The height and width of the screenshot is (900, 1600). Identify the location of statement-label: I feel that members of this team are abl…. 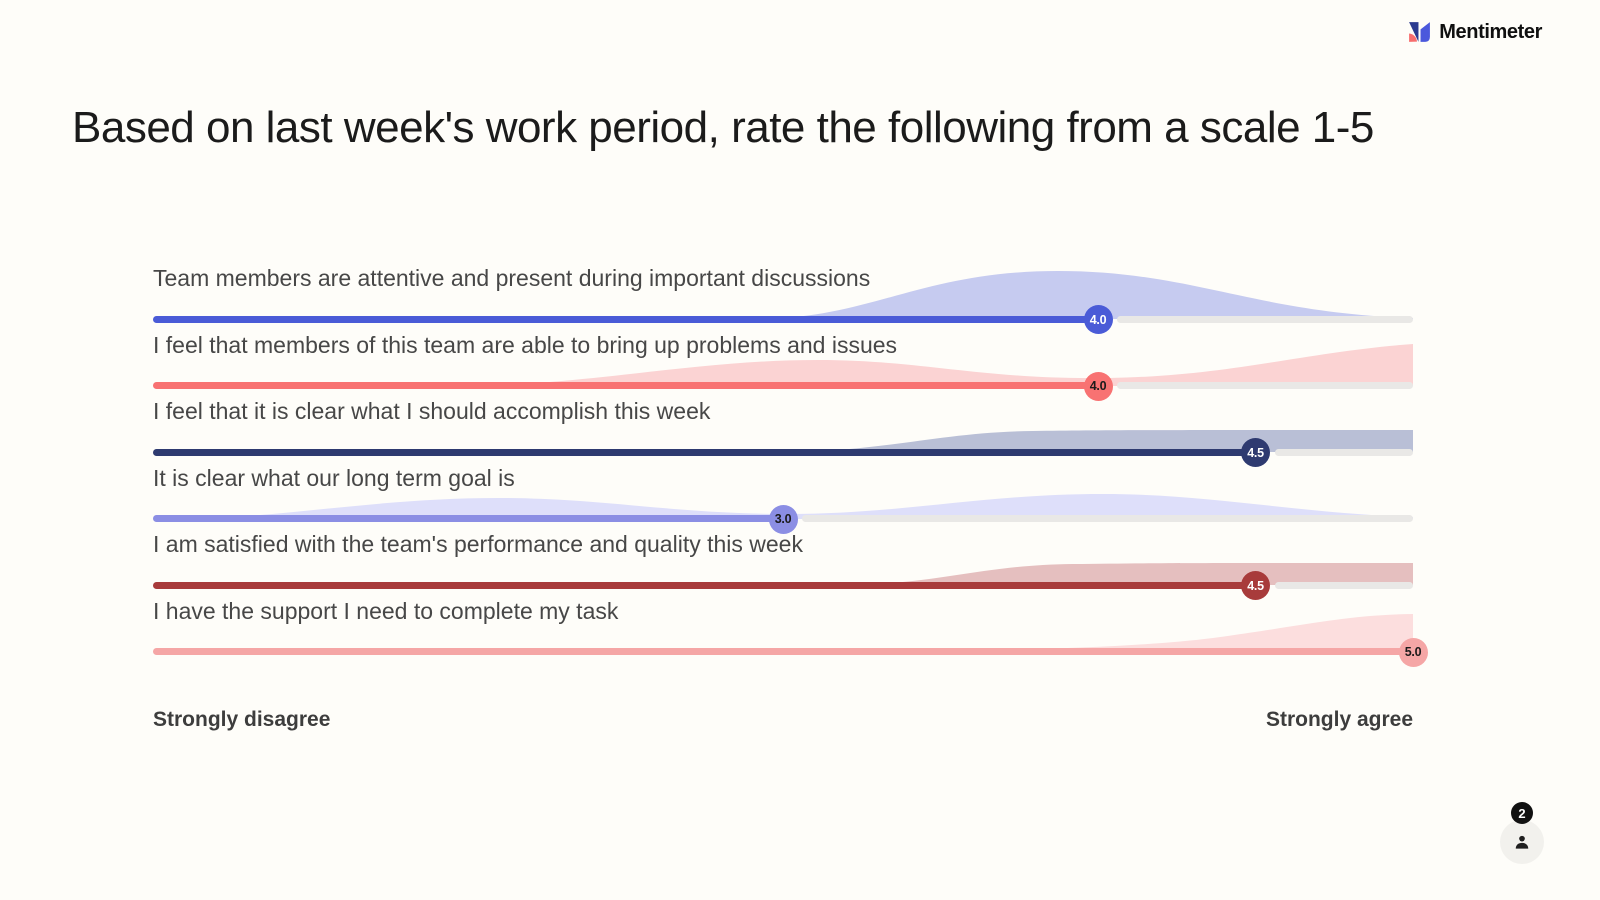
(525, 344).